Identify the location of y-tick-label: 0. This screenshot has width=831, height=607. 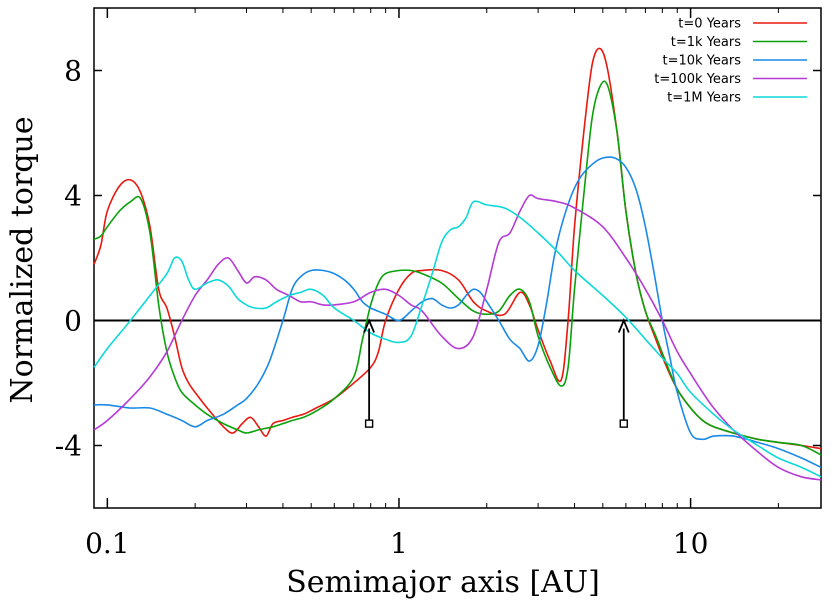
(73, 321).